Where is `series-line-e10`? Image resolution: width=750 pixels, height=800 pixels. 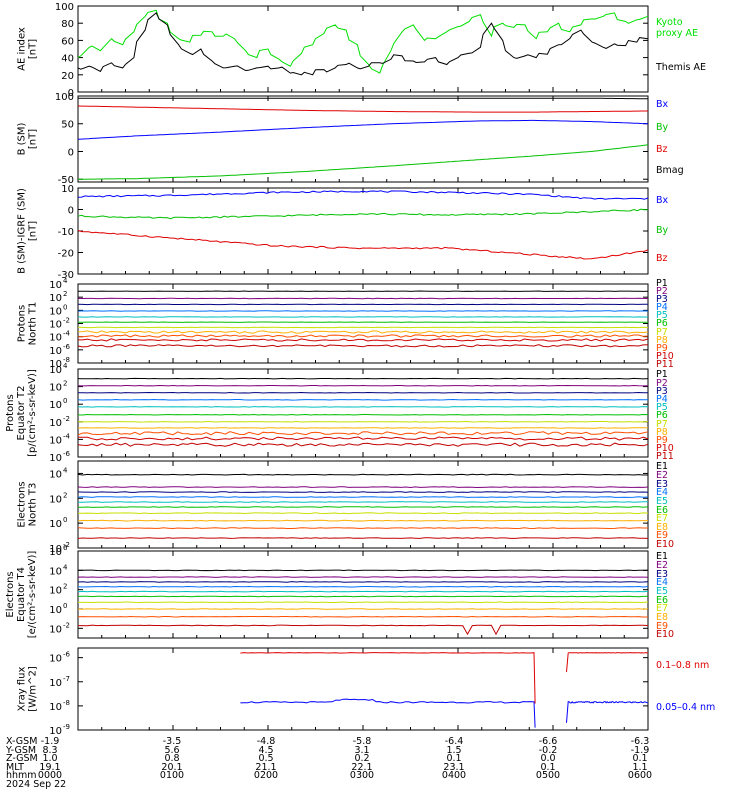 series-line-e10 is located at coordinates (363, 538).